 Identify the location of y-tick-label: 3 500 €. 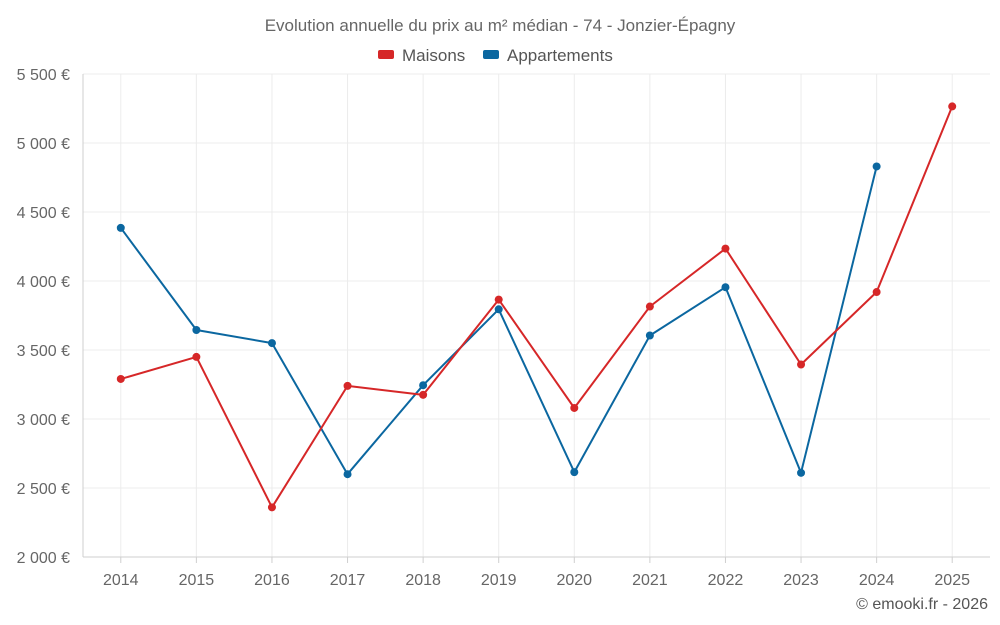
(43, 351).